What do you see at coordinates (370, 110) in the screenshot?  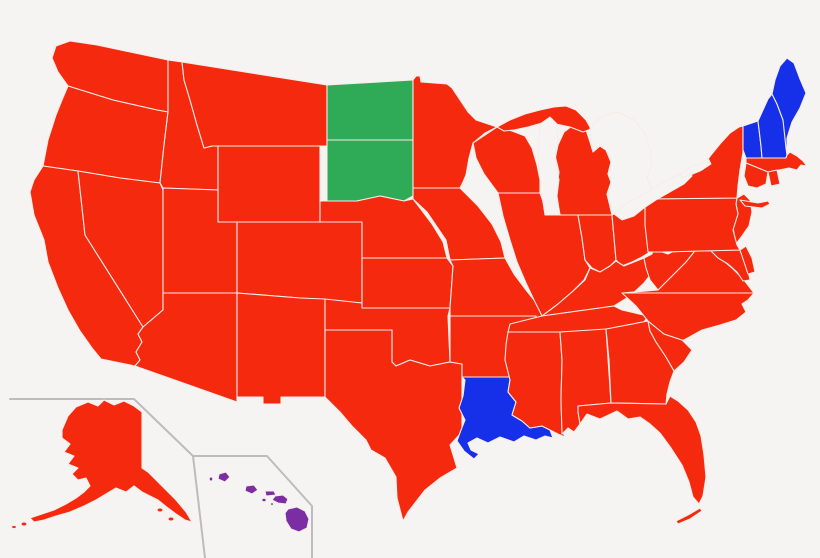 I see `state-north-dakota` at bounding box center [370, 110].